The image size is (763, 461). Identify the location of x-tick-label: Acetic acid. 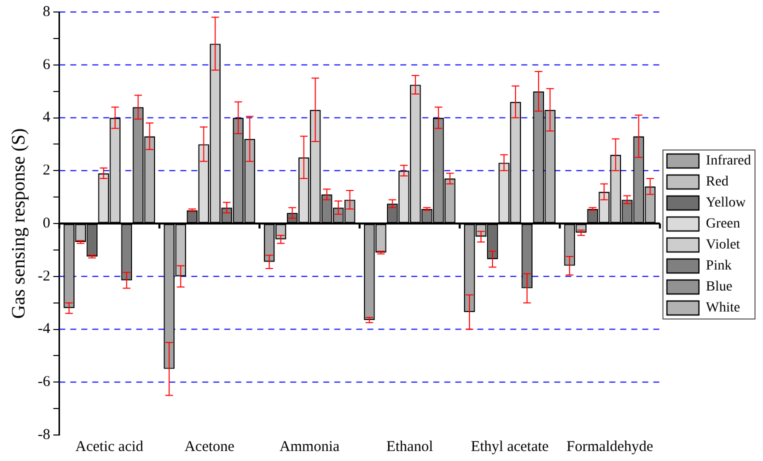
(109, 446).